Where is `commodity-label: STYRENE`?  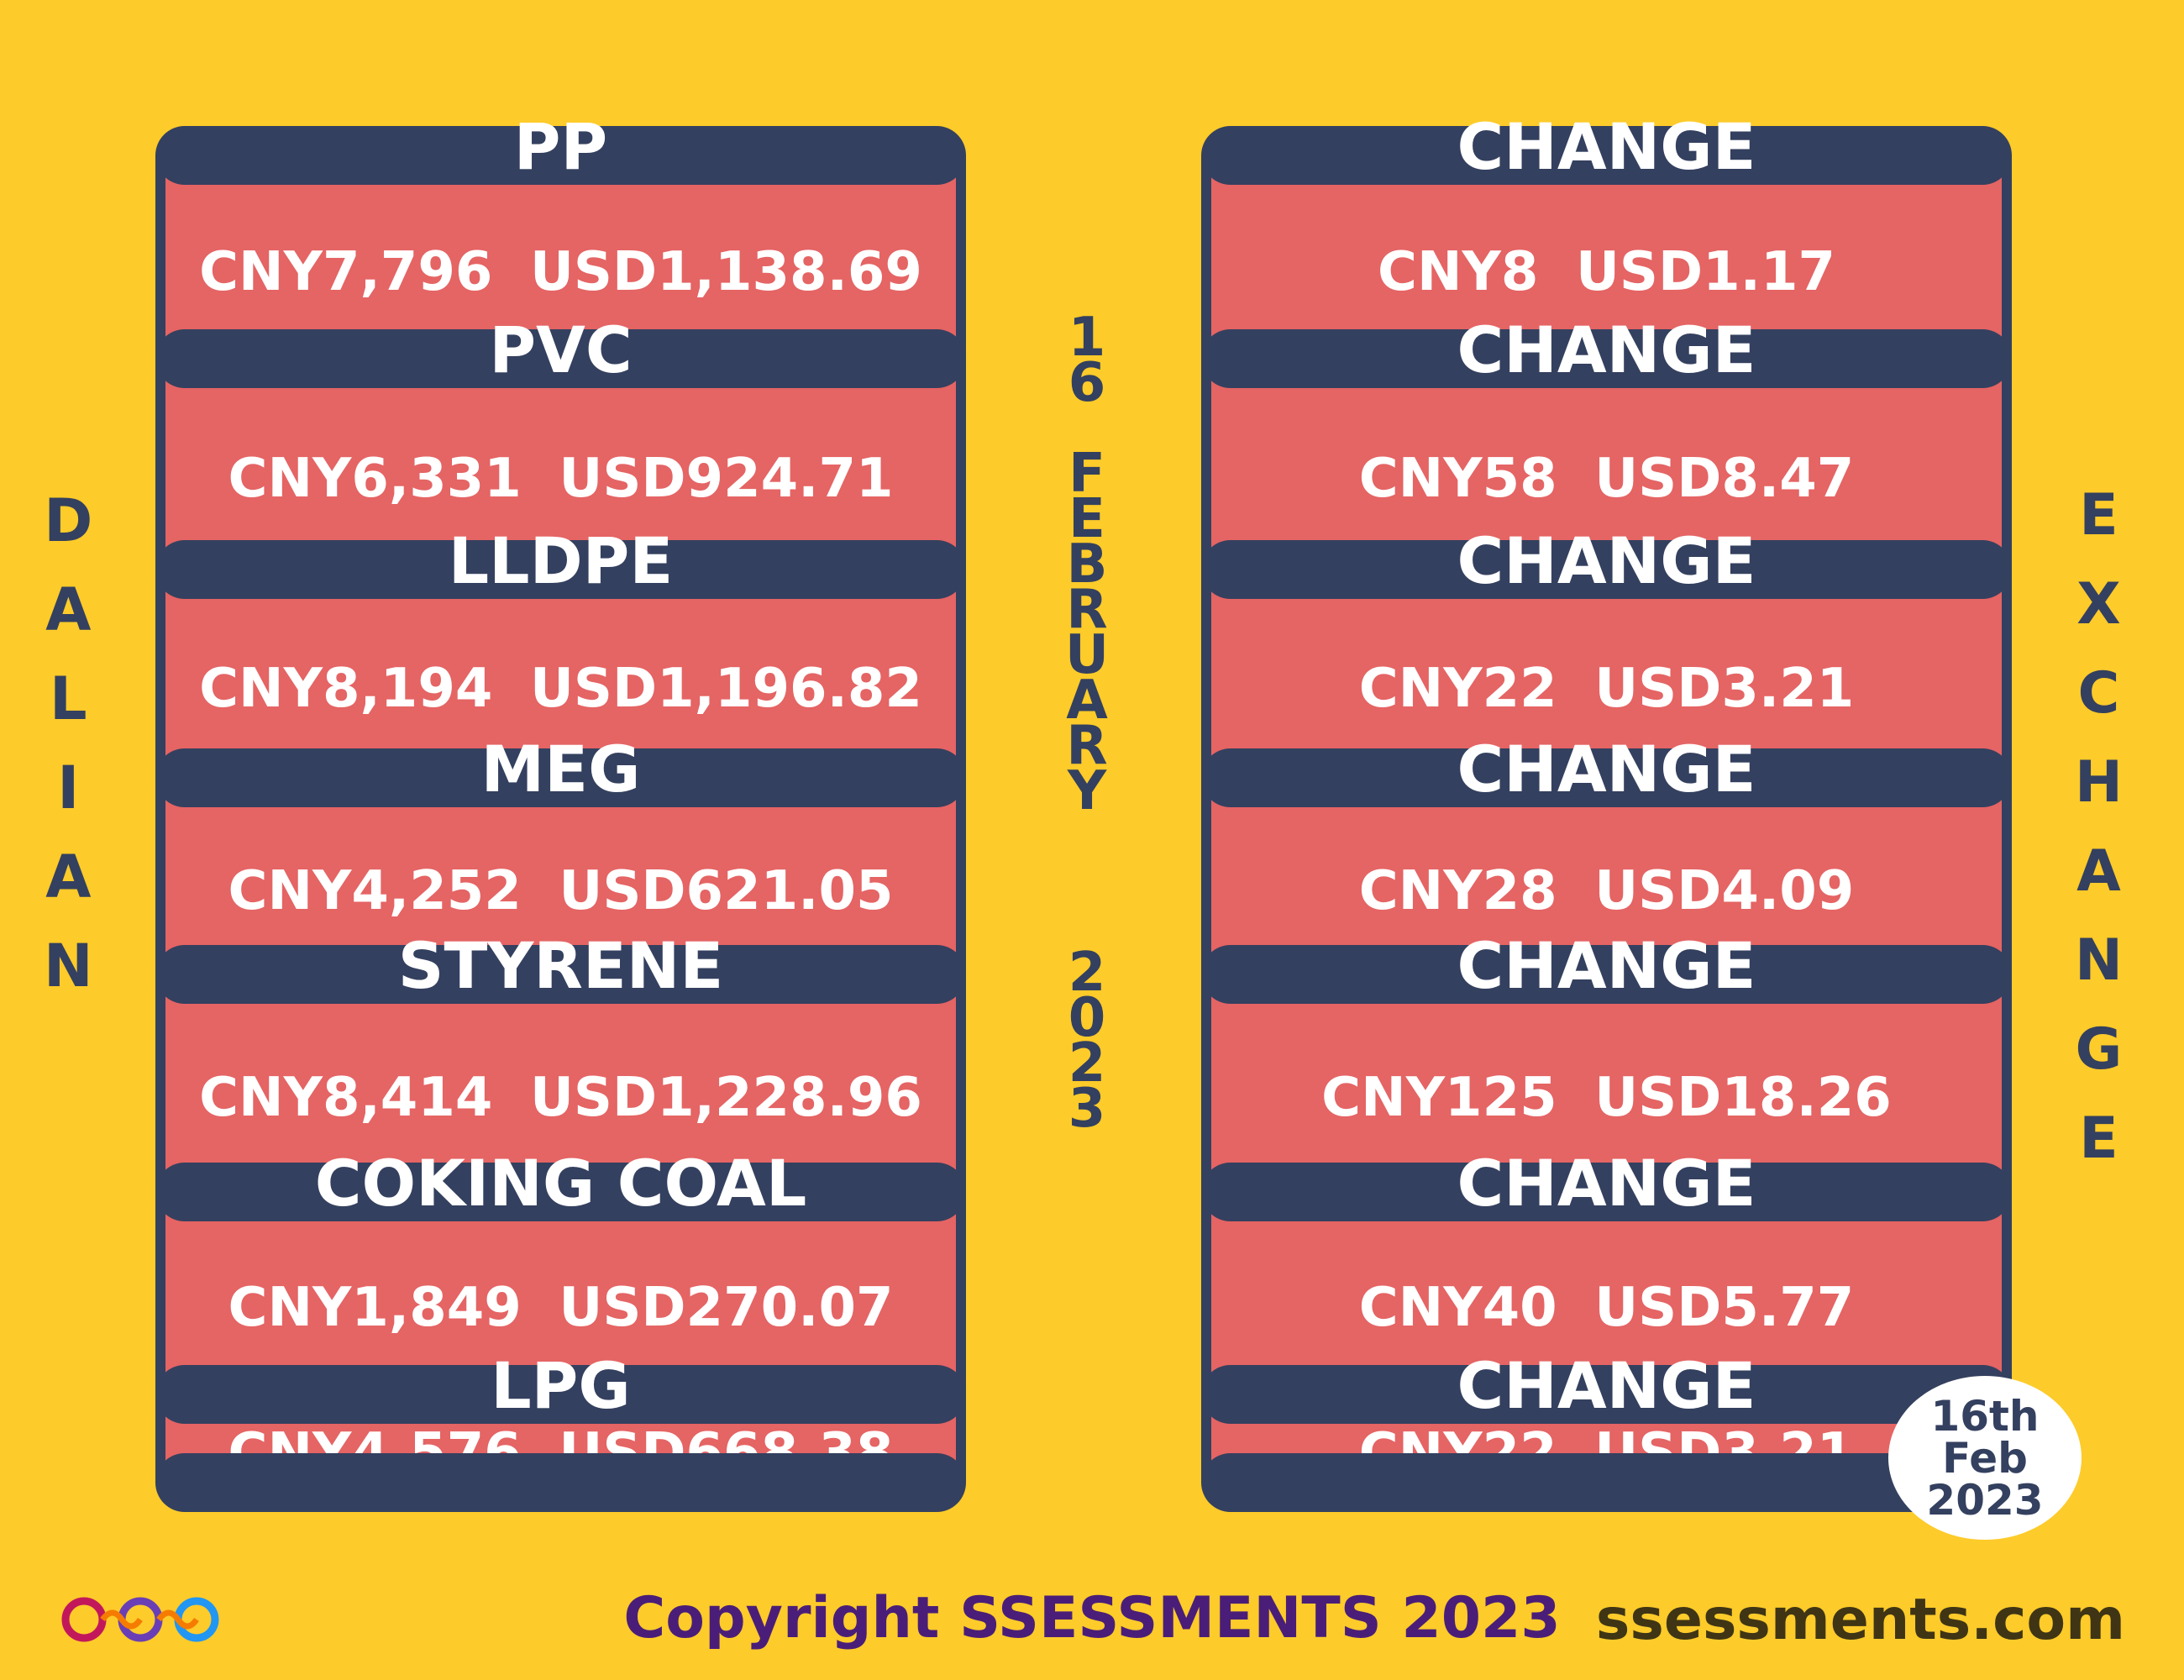 commodity-label: STYRENE is located at coordinates (560, 965).